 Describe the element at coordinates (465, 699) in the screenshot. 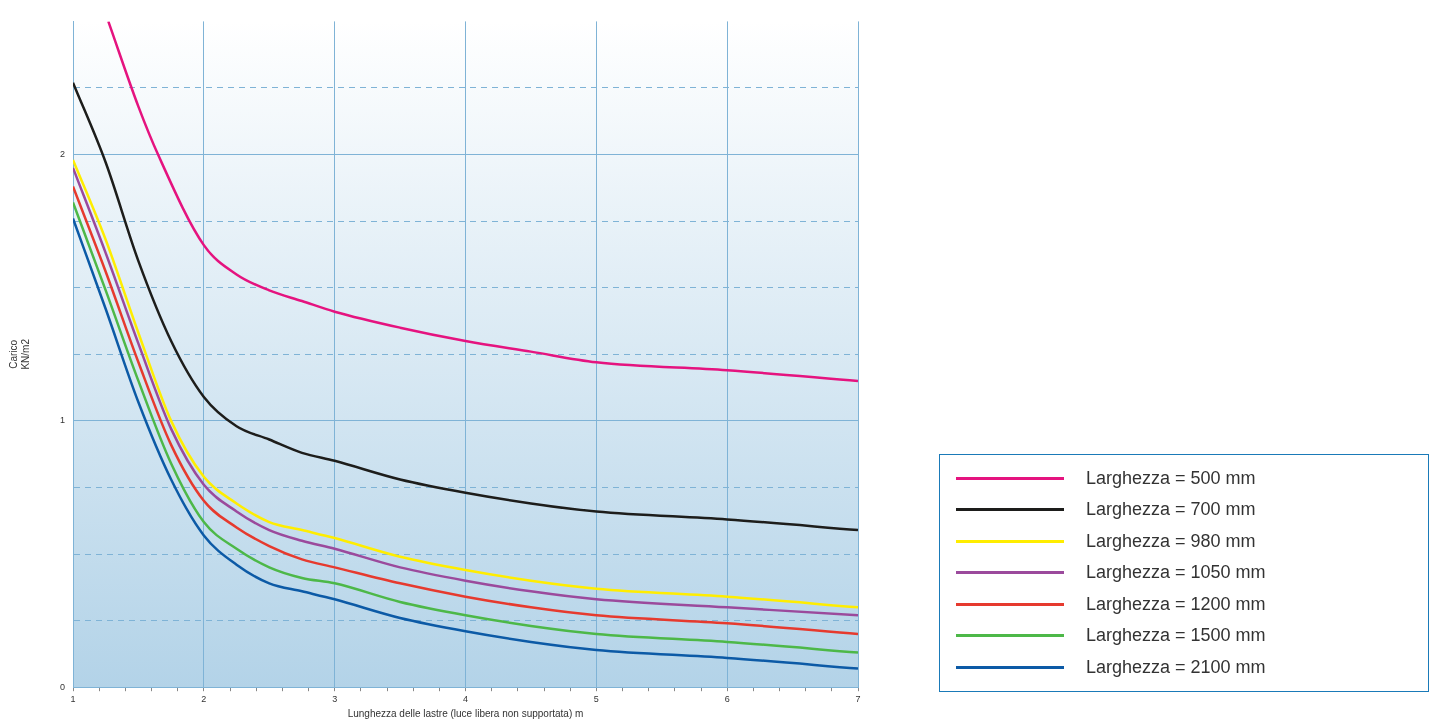

I see `x-tick-label: 4` at that location.